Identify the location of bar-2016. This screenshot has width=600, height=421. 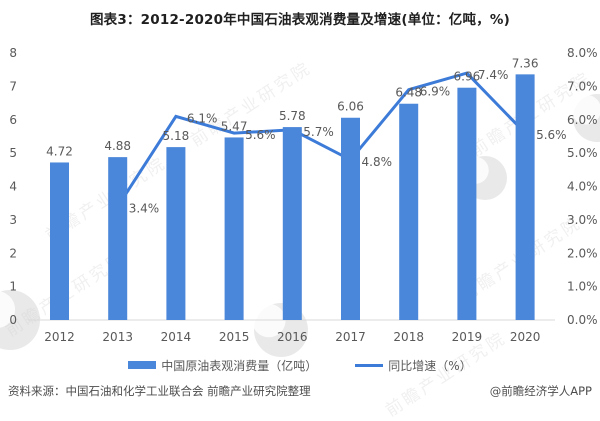
(292, 223).